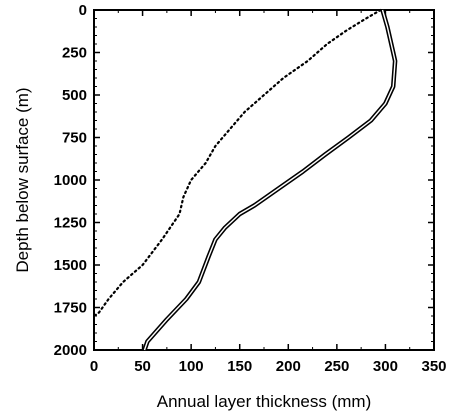 This screenshot has width=454, height=417. What do you see at coordinates (22, 179) in the screenshot?
I see `y-axis-title: Depth below surface (m)` at bounding box center [22, 179].